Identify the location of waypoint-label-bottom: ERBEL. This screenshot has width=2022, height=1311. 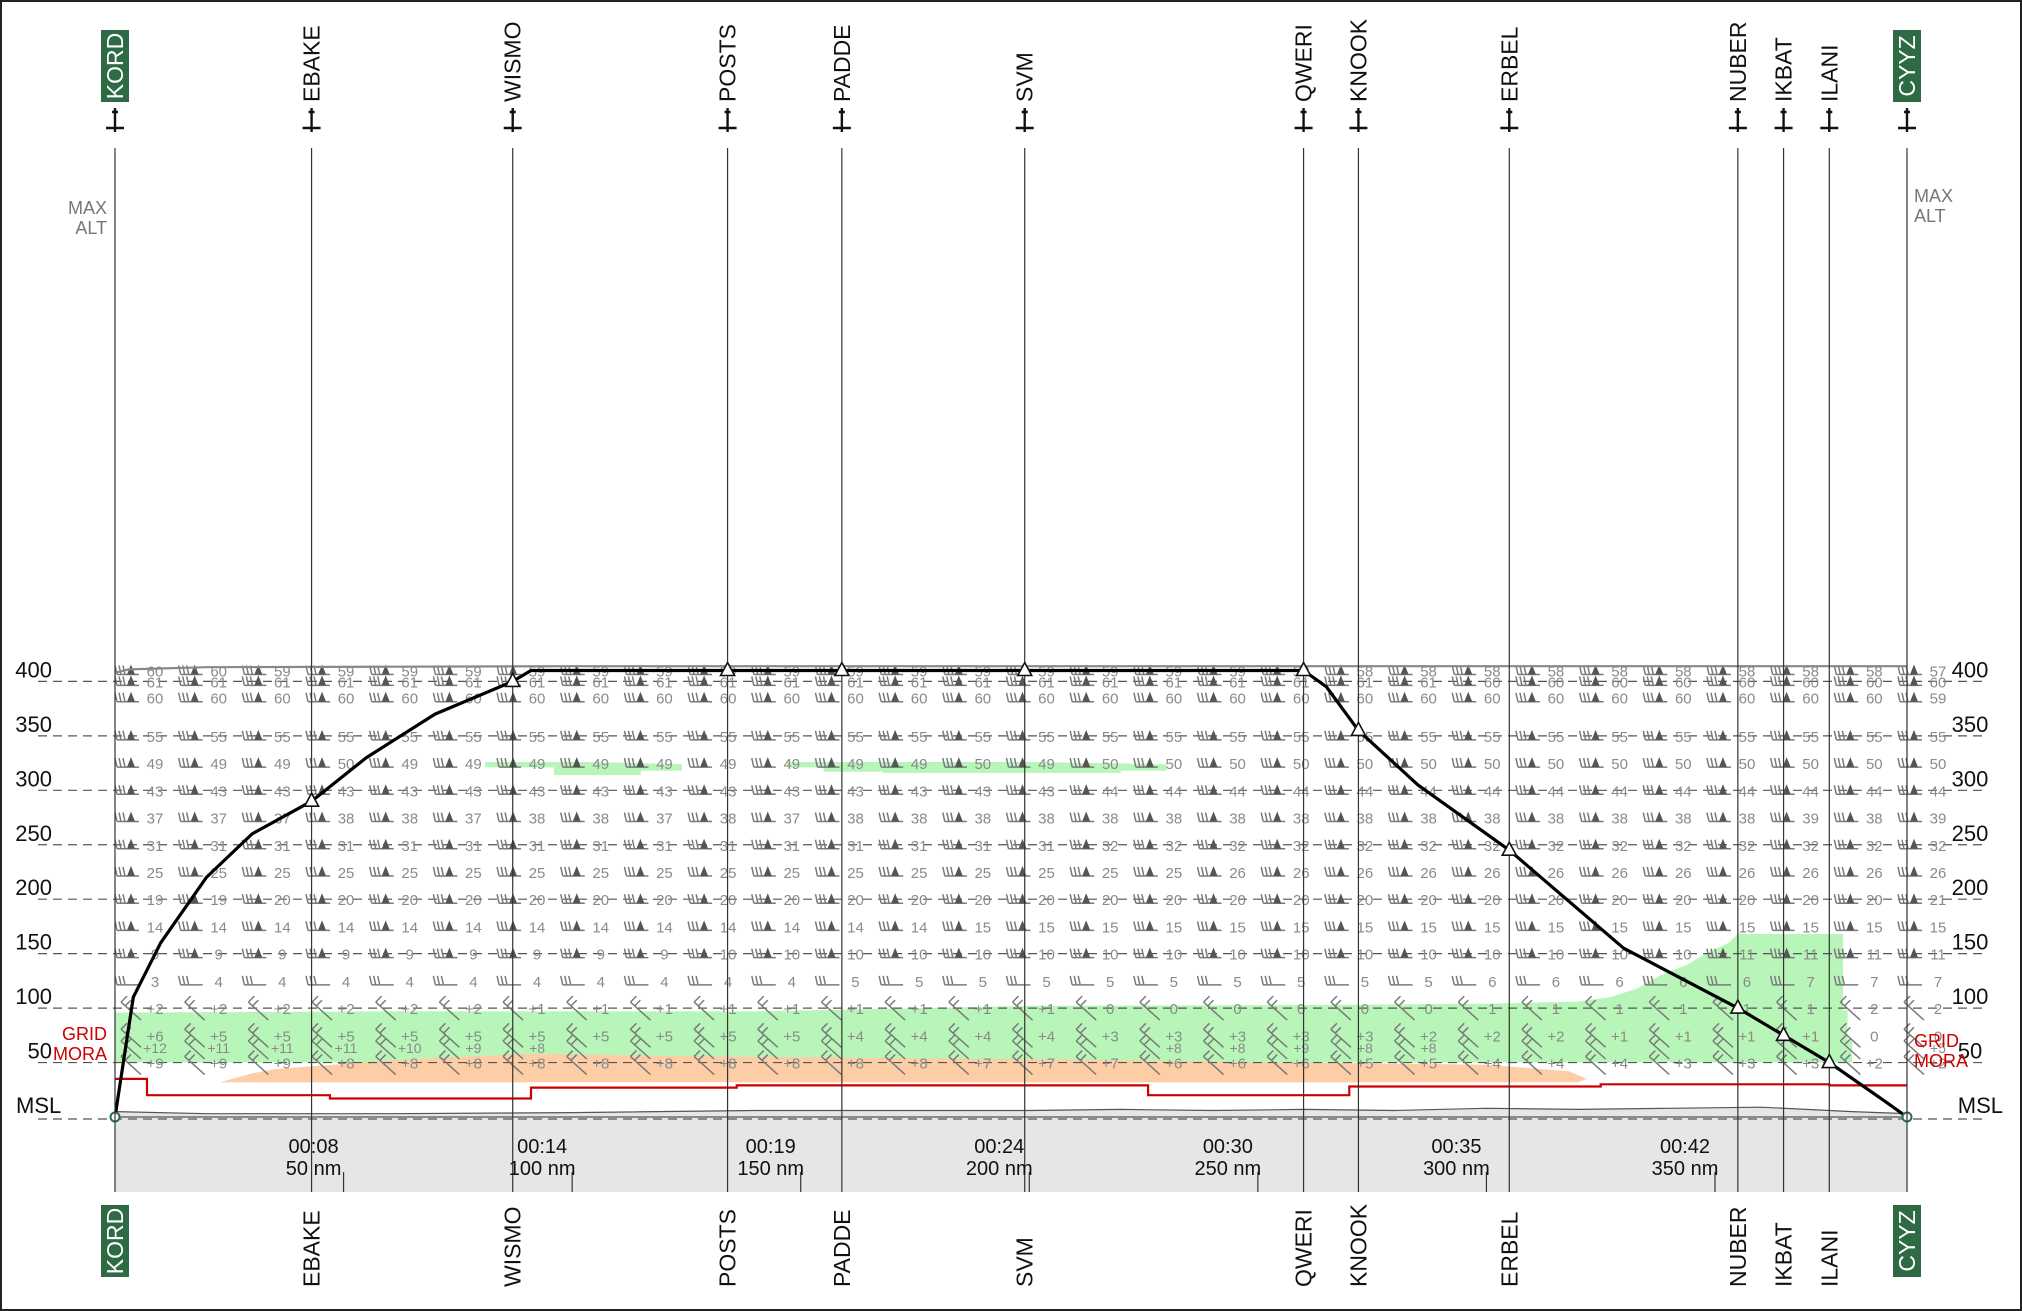
(1509, 1249).